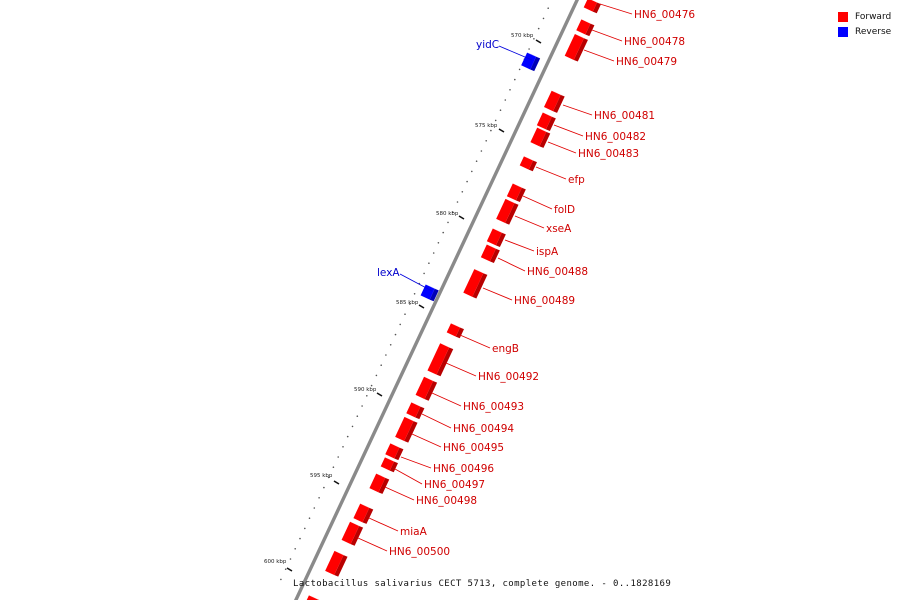 This screenshot has width=900, height=600. I want to click on gene-label: folD, so click(564, 210).